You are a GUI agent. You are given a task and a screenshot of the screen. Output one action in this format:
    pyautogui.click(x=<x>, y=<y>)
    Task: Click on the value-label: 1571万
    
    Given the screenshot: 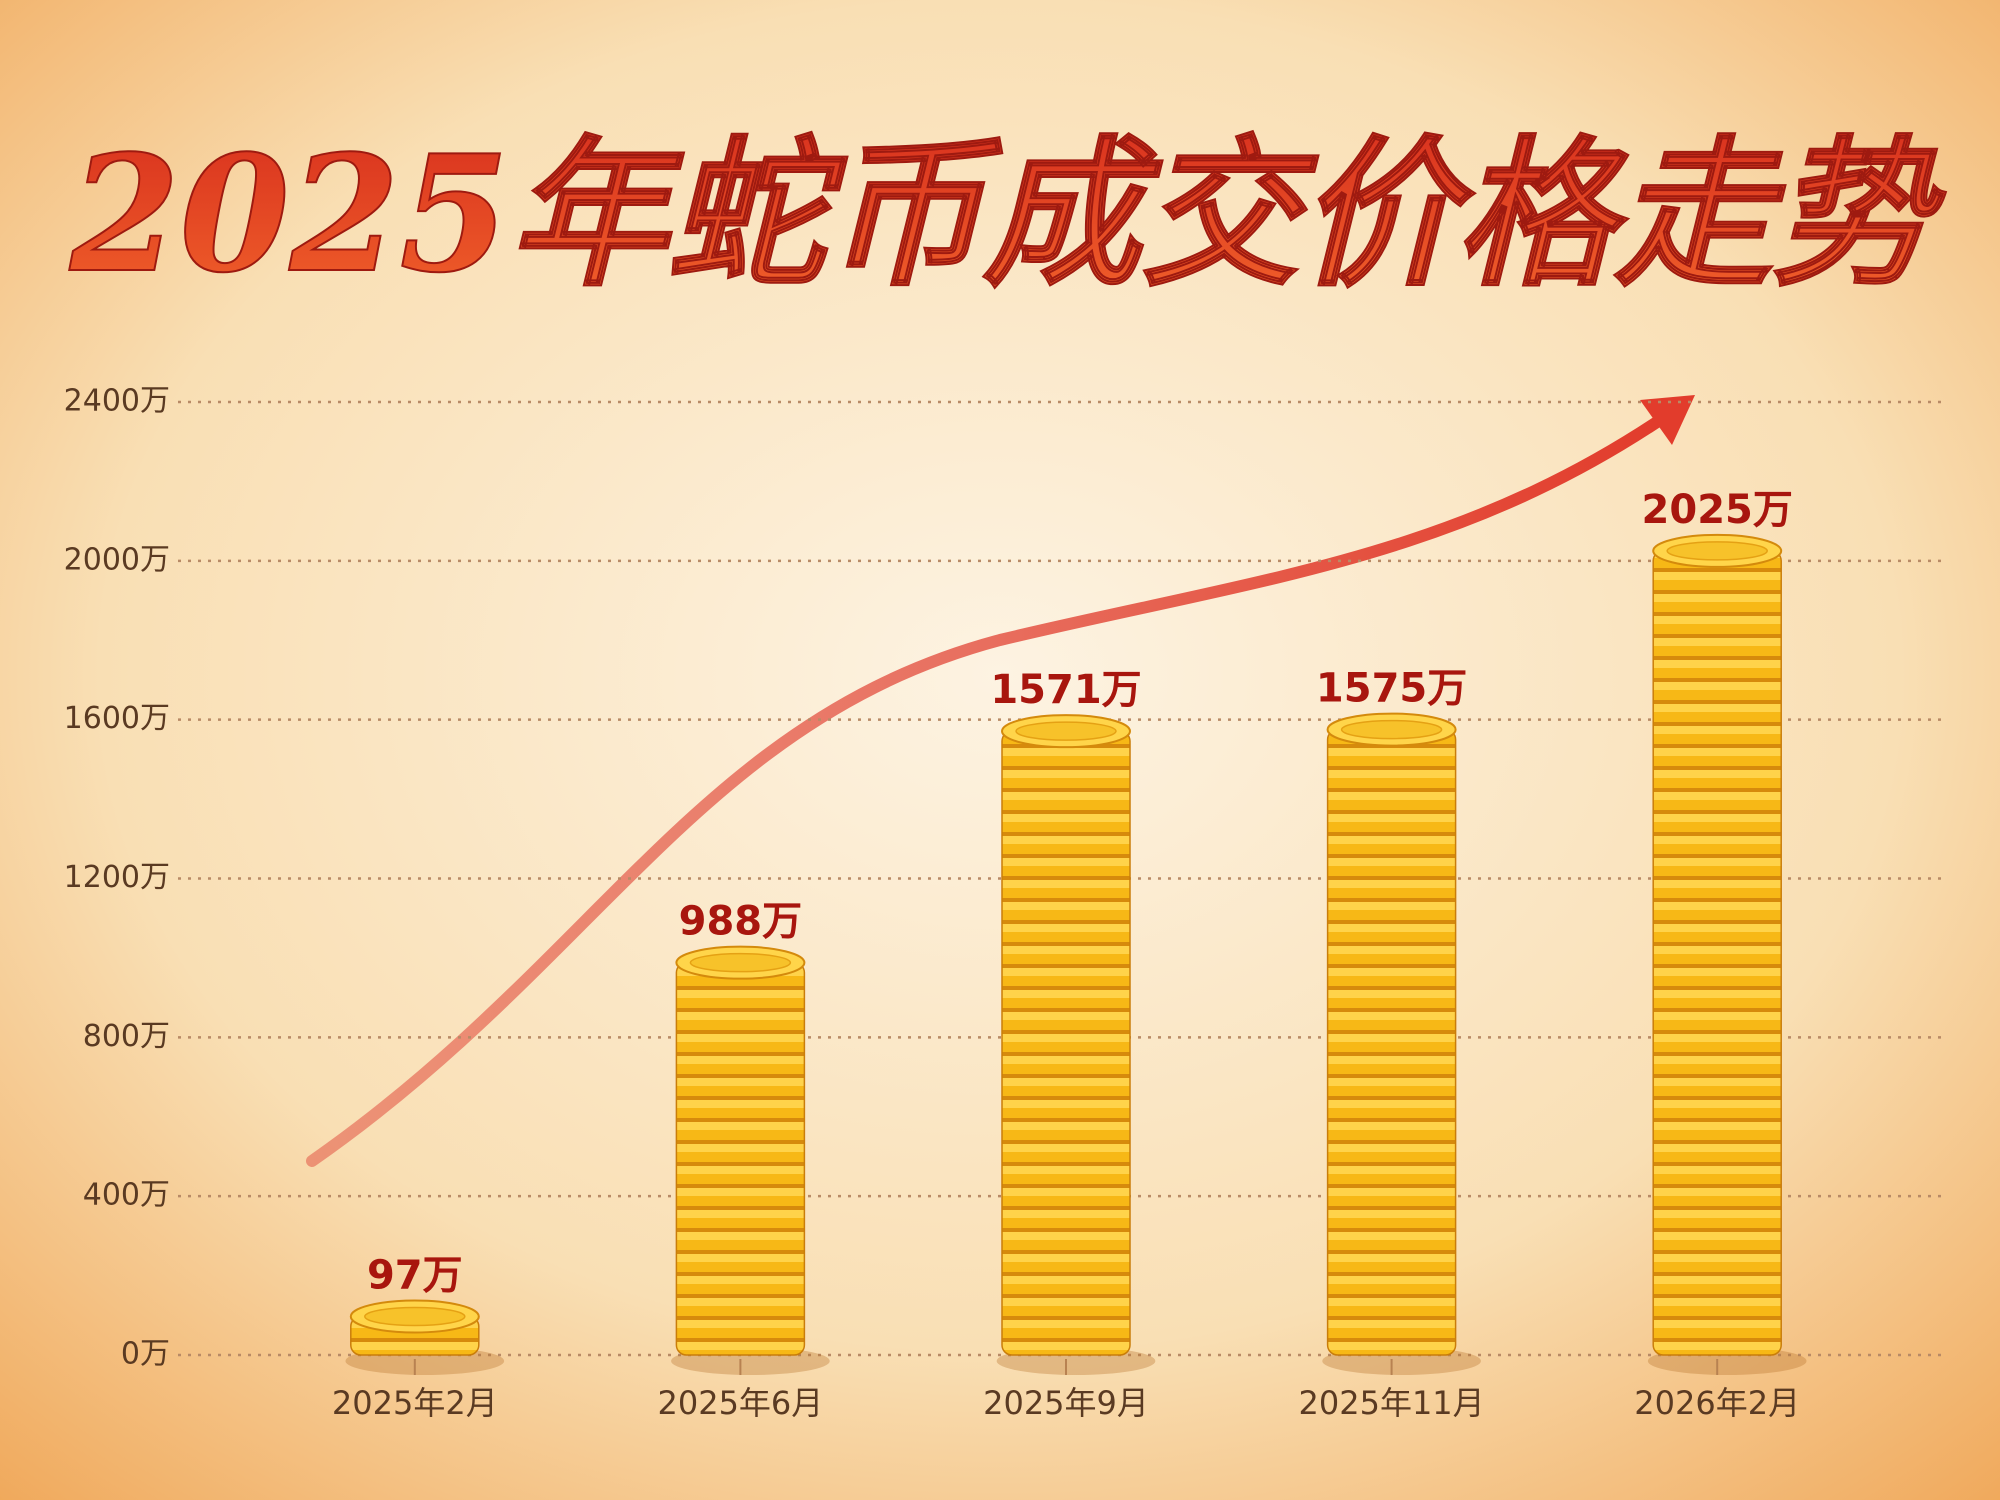 What is the action you would take?
    pyautogui.click(x=1065, y=690)
    